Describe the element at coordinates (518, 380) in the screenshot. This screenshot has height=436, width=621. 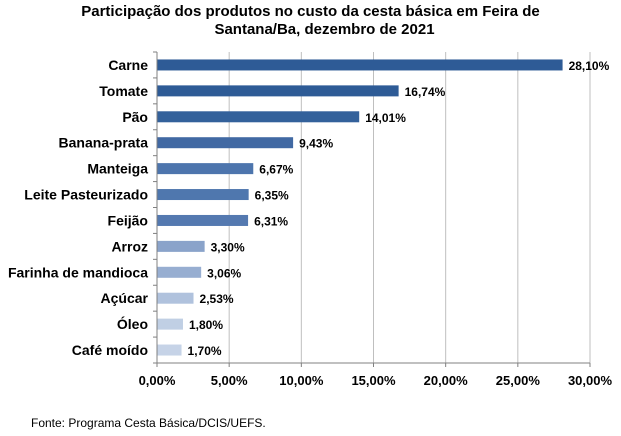
I see `x-tick-label: 25,00%` at that location.